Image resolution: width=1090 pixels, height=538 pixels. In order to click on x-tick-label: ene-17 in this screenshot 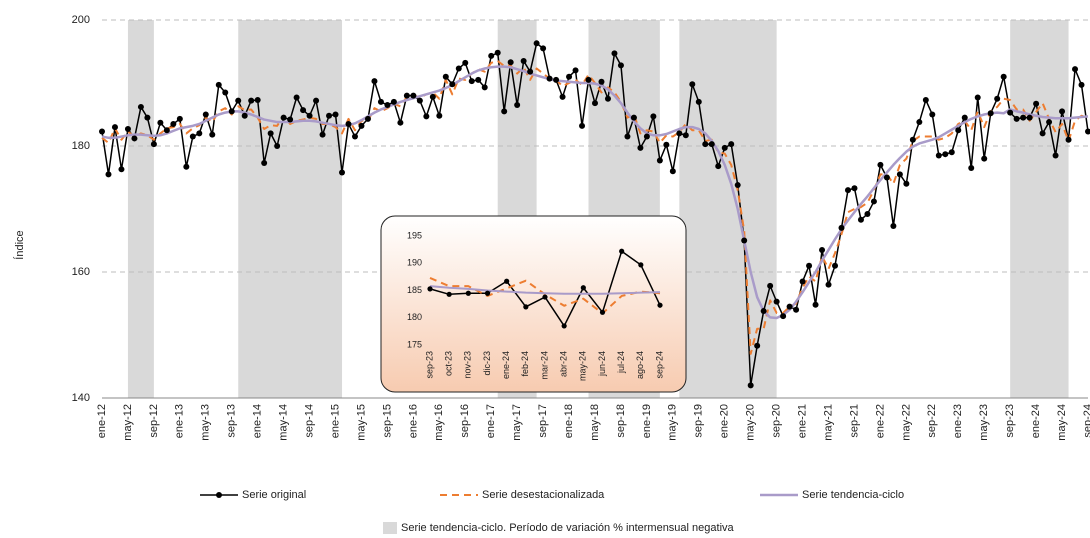, I will do `click(491, 421)`.